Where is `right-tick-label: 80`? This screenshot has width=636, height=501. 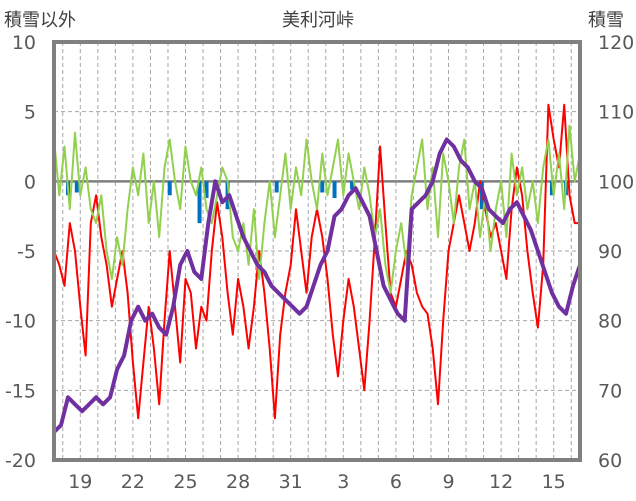 right-tick-label: 80 is located at coordinates (610, 322).